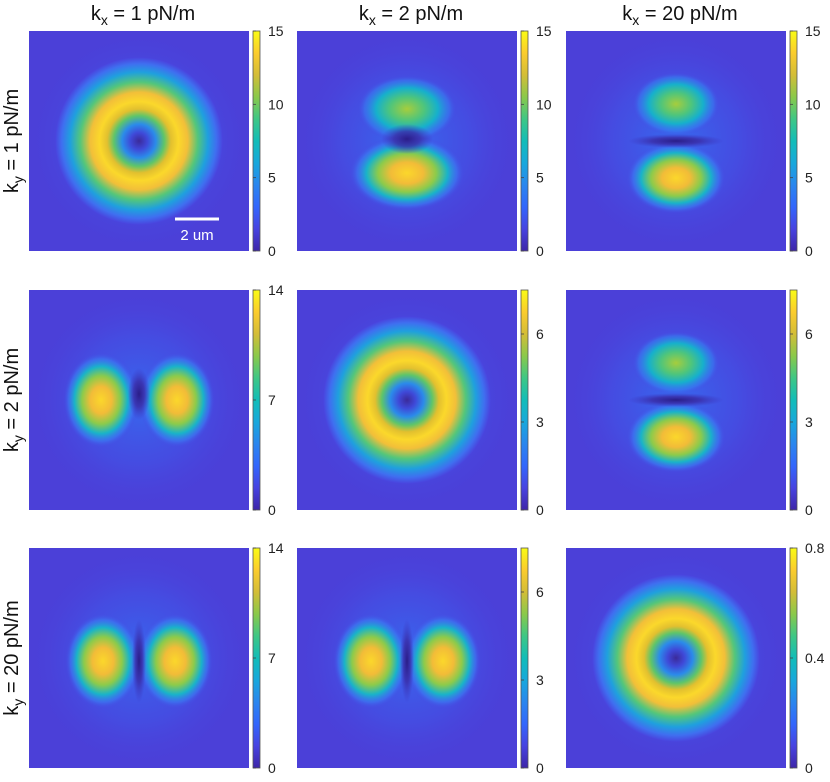  What do you see at coordinates (196, 235) in the screenshot?
I see `scale-bar-label: 2 um` at bounding box center [196, 235].